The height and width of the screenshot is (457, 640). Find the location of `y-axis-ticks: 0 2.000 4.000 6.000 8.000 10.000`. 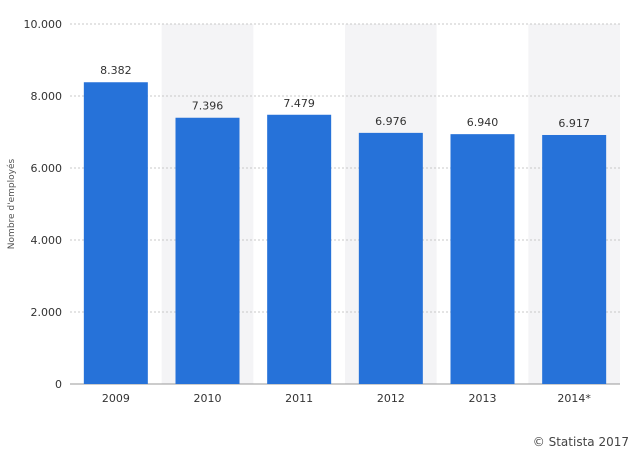

y-axis-ticks: 0 2.000 4.000 6.000 8.000 10.000 is located at coordinates (43, 204).